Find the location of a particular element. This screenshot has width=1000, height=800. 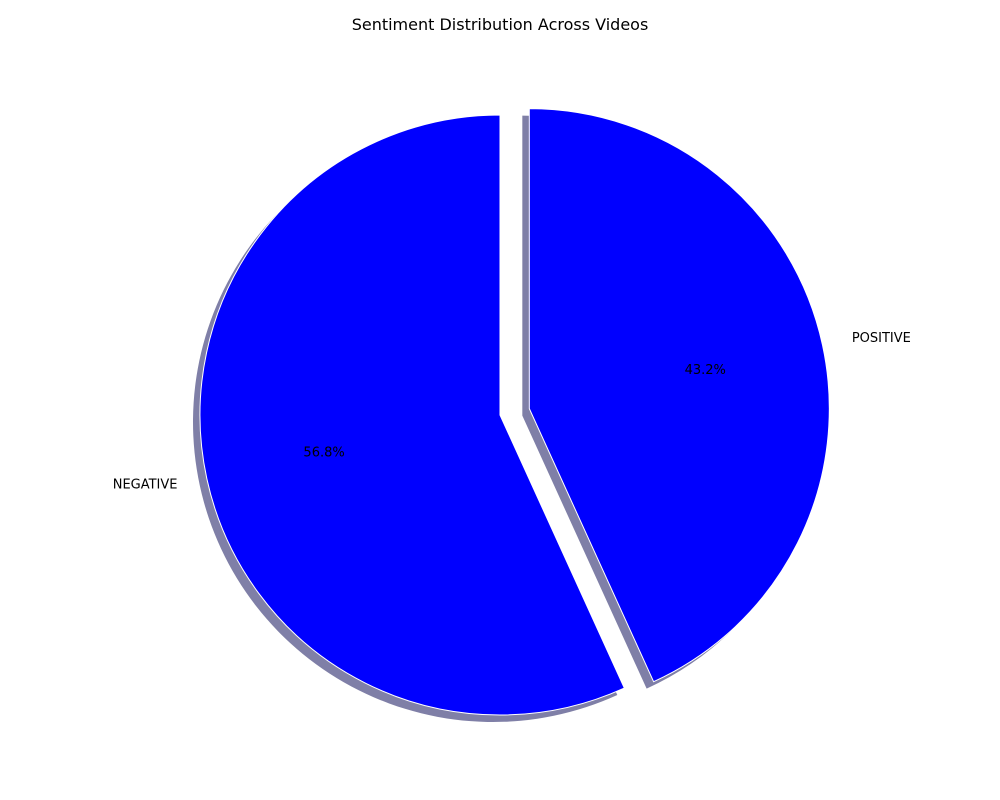

slice-percent-negative: 56.8% is located at coordinates (323, 453).